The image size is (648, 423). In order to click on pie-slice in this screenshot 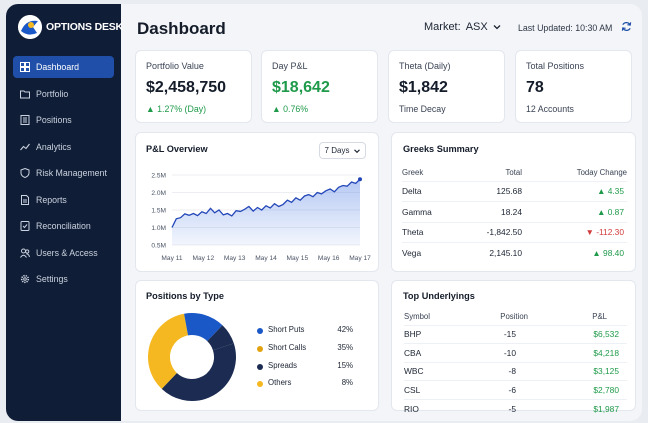, I will do `click(192, 357)`.